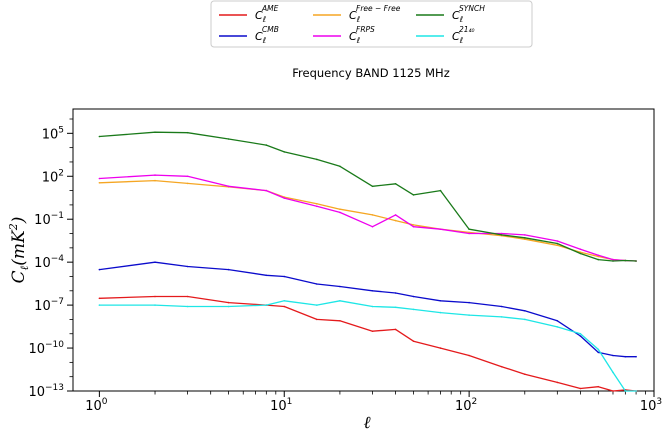 This screenshot has height=434, width=672. Describe the element at coordinates (46, 391) in the screenshot. I see `y-tick-label: 10⁻¹³` at that location.